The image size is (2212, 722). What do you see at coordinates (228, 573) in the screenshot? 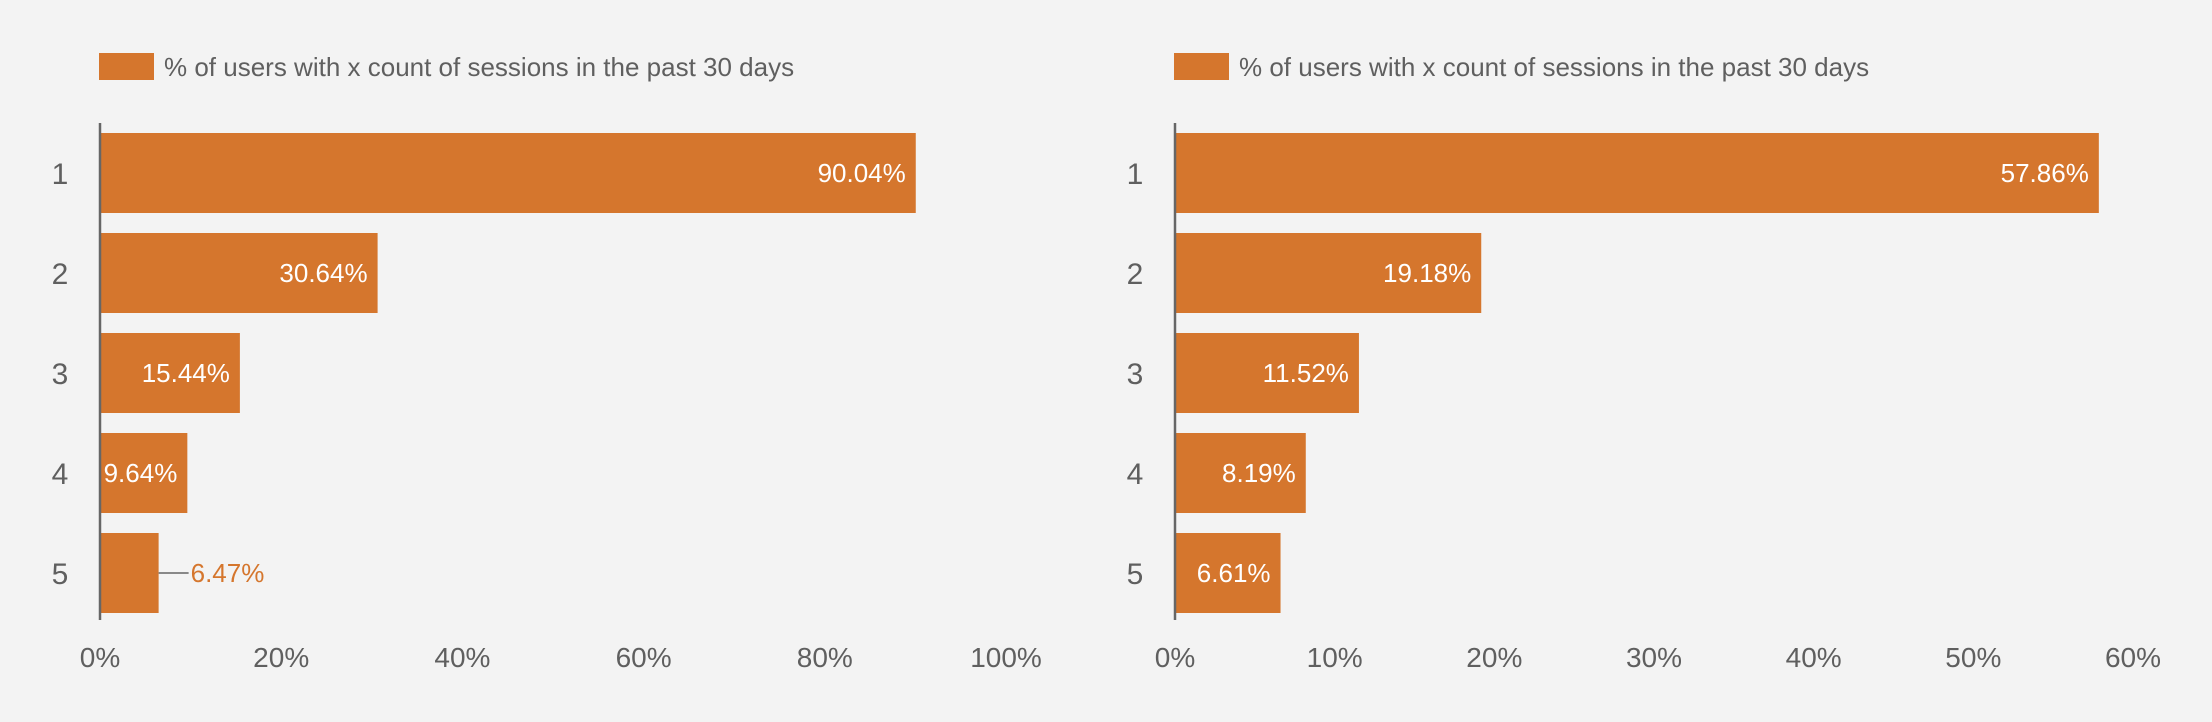
I see `data-label: 6.47%` at bounding box center [228, 573].